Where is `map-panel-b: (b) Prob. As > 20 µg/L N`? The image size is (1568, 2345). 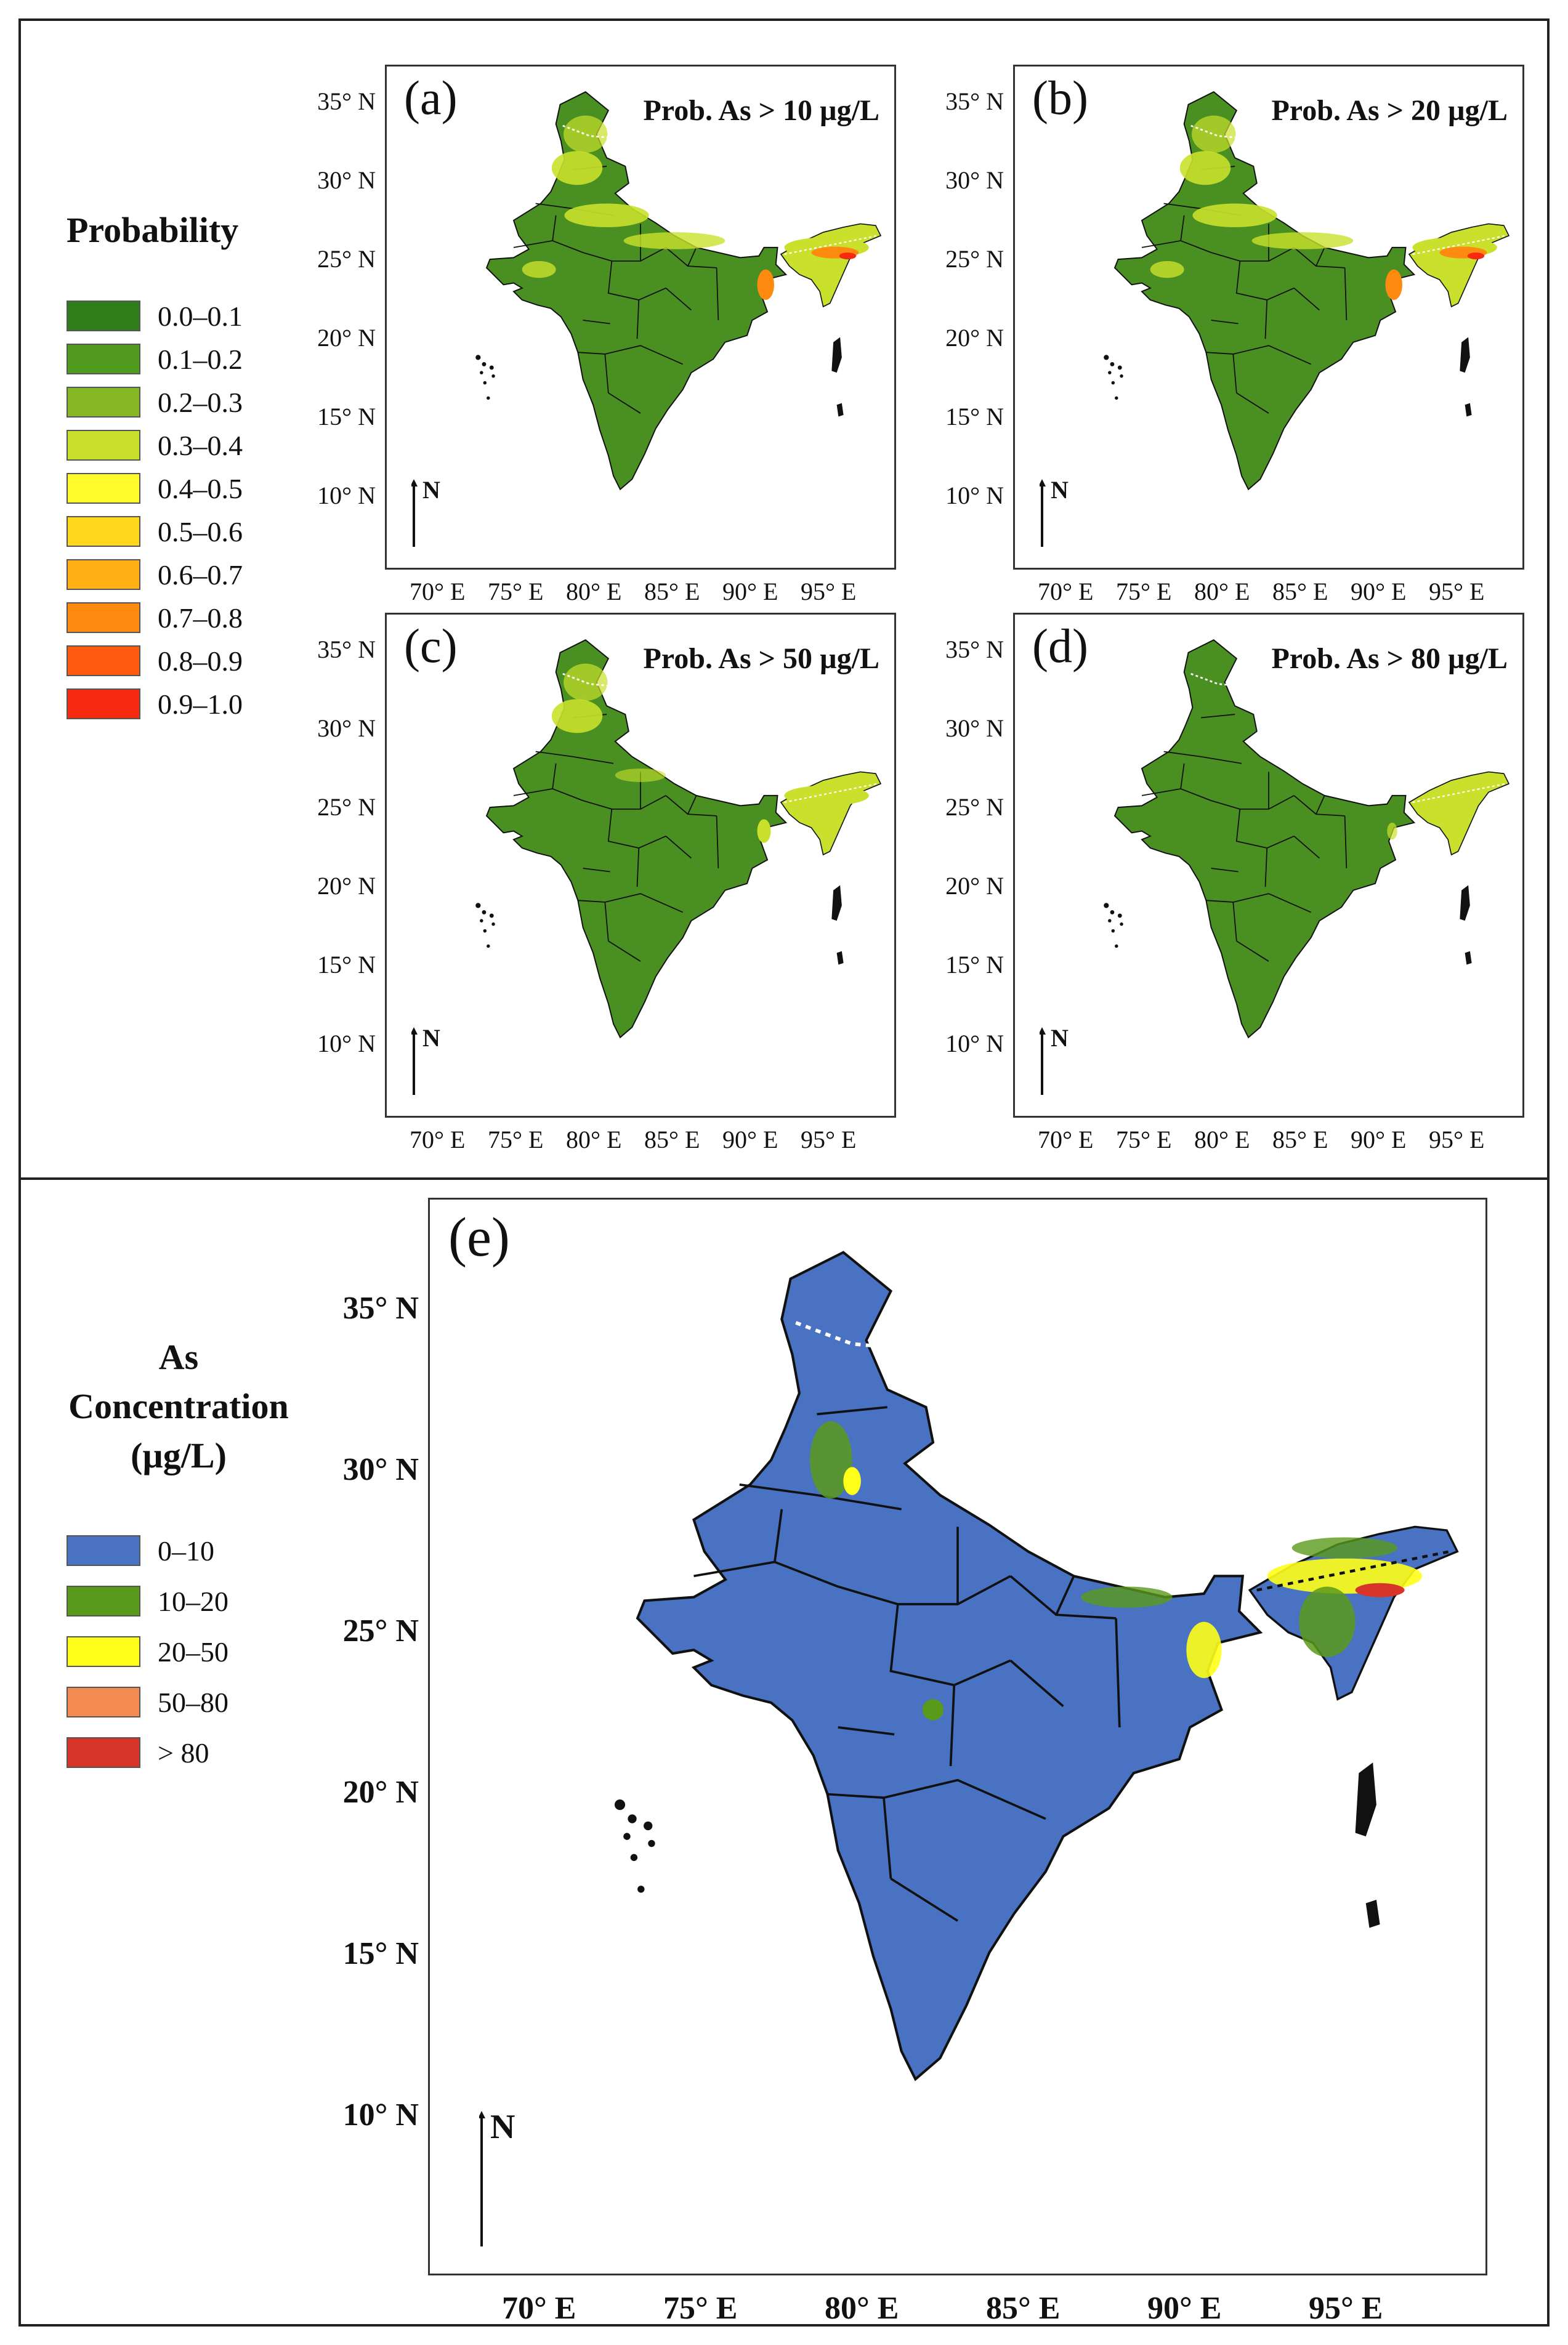 map-panel-b: (b) Prob. As > 20 µg/L N is located at coordinates (1268, 317).